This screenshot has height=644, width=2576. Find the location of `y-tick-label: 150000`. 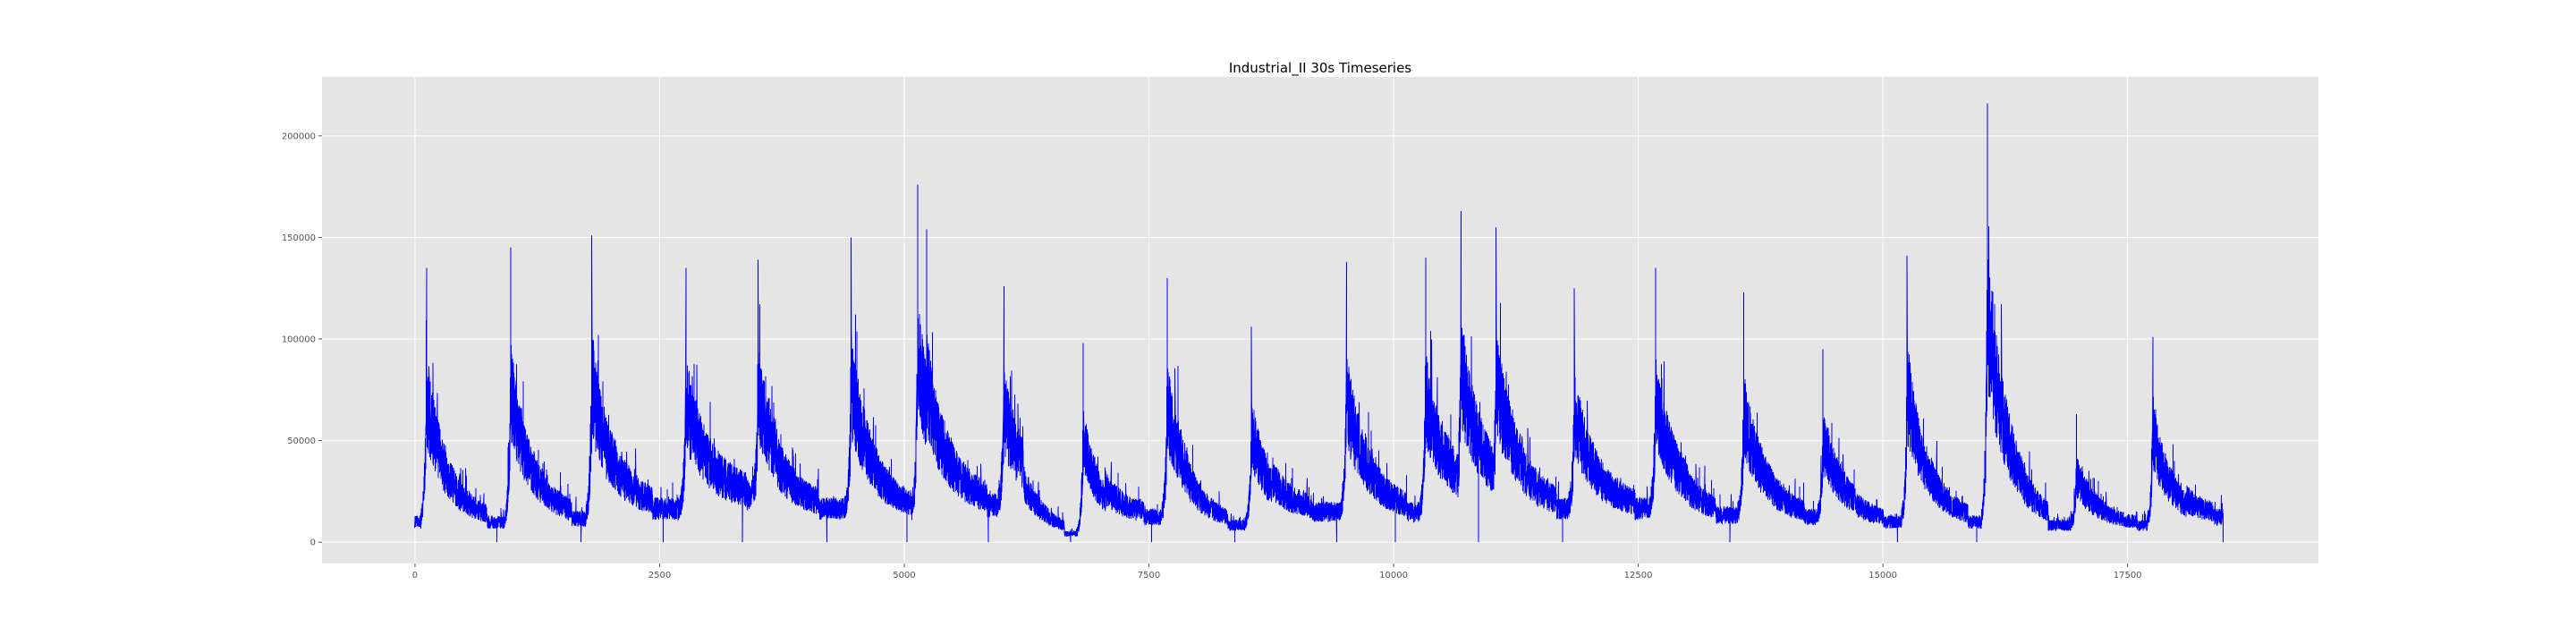

y-tick-label: 150000 is located at coordinates (299, 238).